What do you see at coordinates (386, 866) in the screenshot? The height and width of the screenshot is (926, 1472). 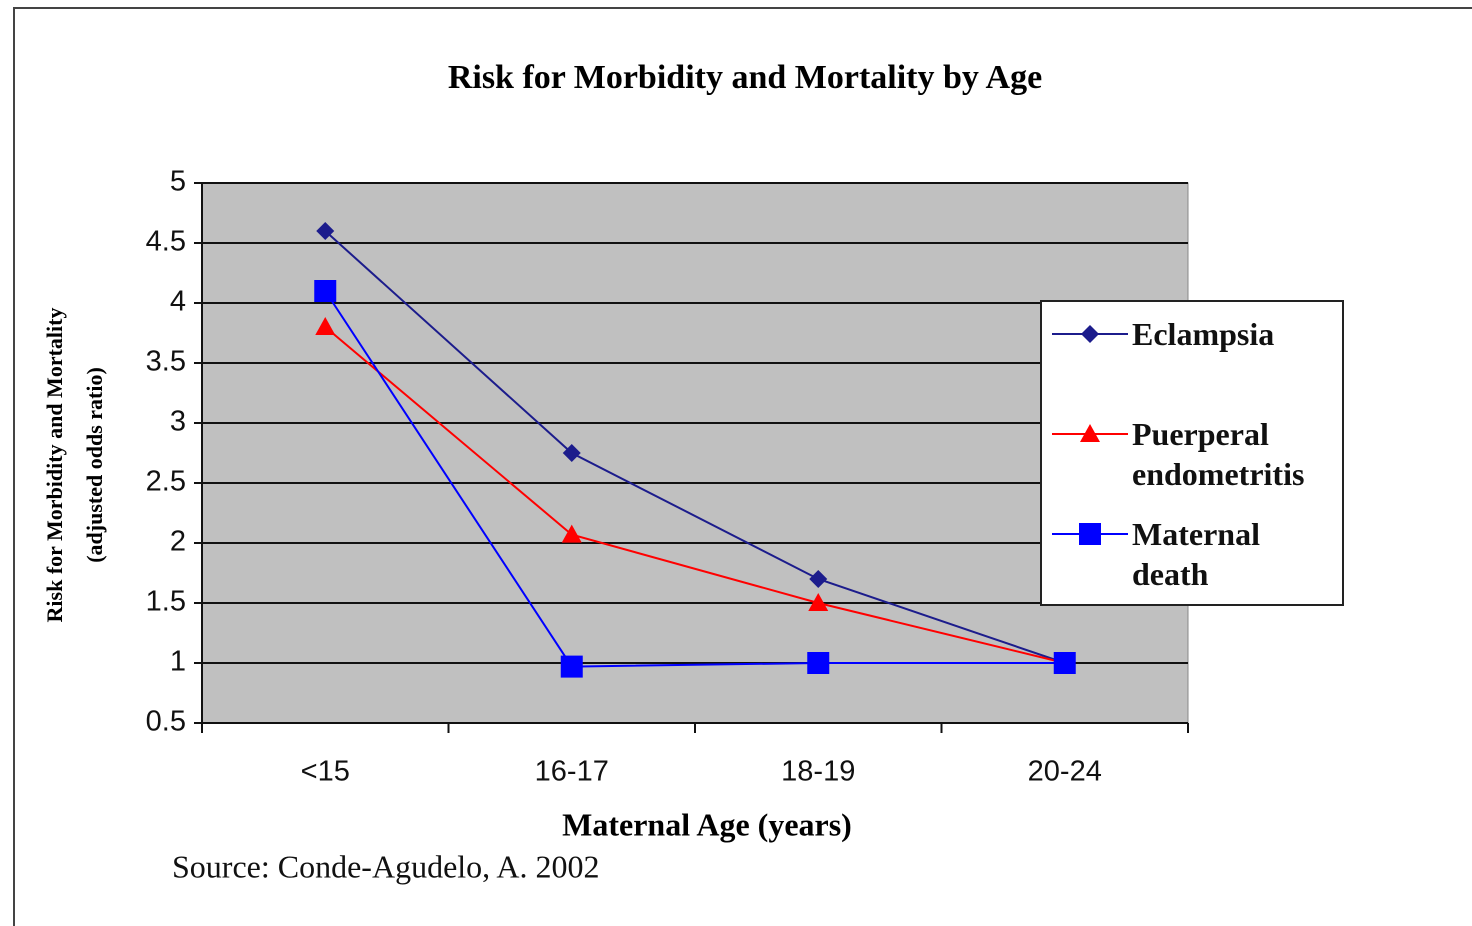 I see `source: Source: Conde-Agudelo, A. 2002` at bounding box center [386, 866].